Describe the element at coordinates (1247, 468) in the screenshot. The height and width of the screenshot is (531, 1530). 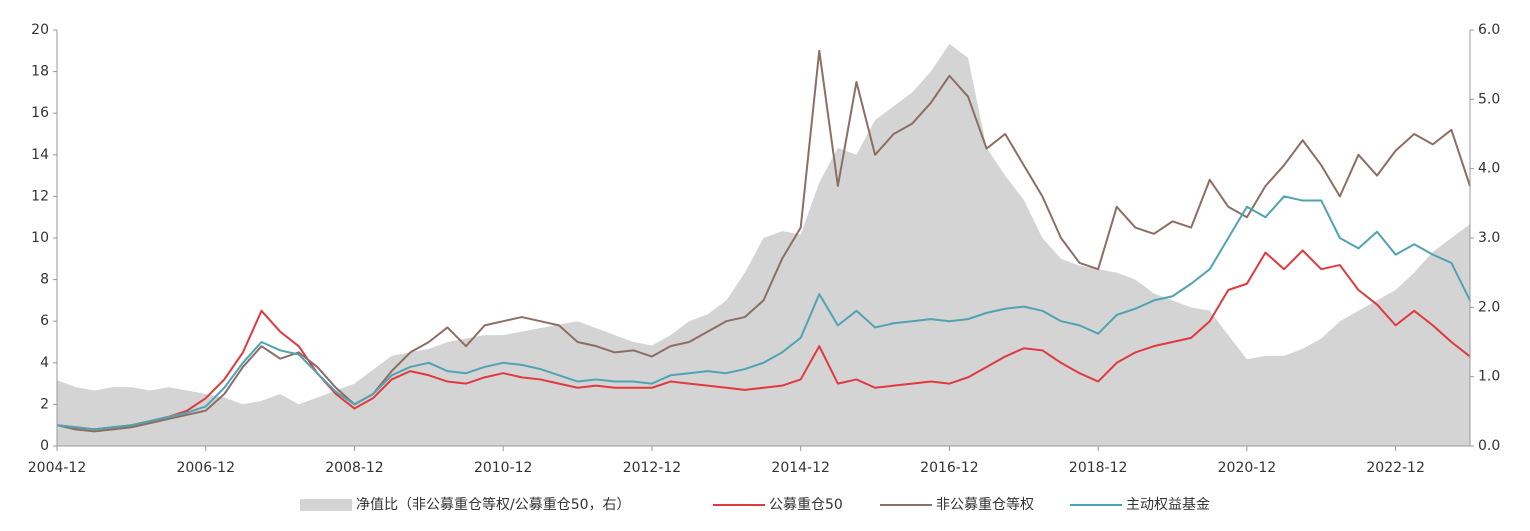
I see `x-tick-label: 2020-12` at that location.